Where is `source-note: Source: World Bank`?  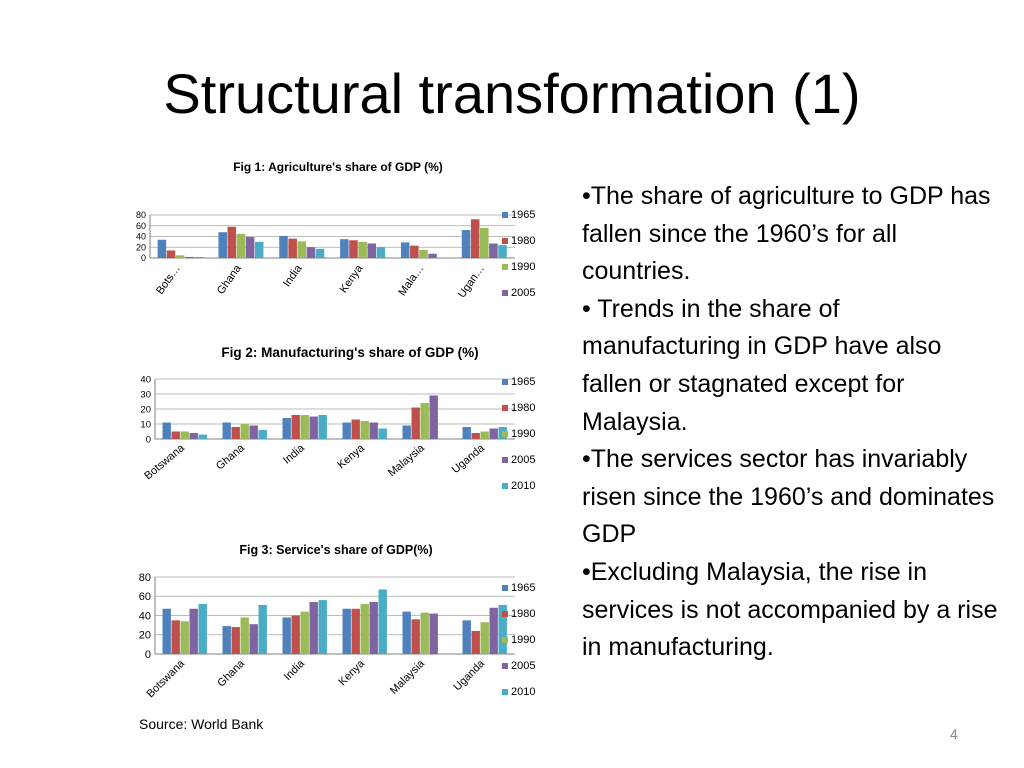 source-note: Source: World Bank is located at coordinates (201, 724).